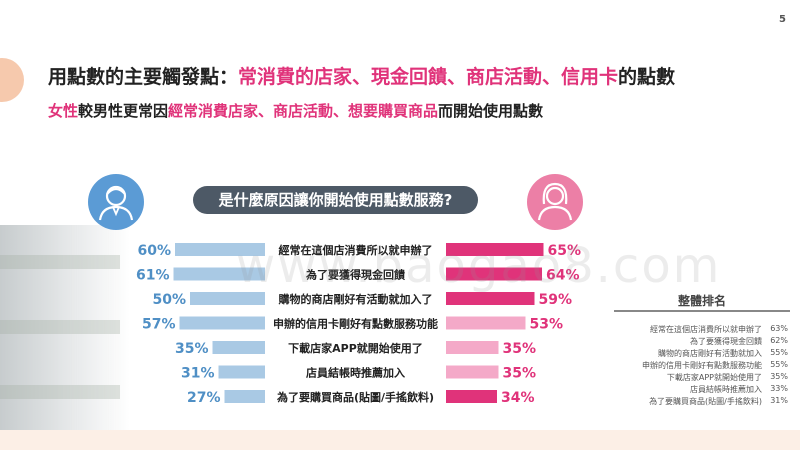 The width and height of the screenshot is (800, 450). What do you see at coordinates (143, 77) in the screenshot?
I see `headline-prefix: 用點數的主要觸發點：` at bounding box center [143, 77].